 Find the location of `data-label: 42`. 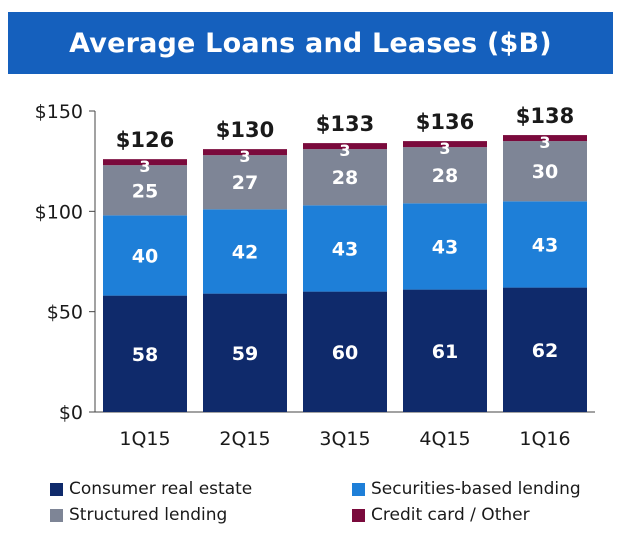

data-label: 42 is located at coordinates (245, 252).